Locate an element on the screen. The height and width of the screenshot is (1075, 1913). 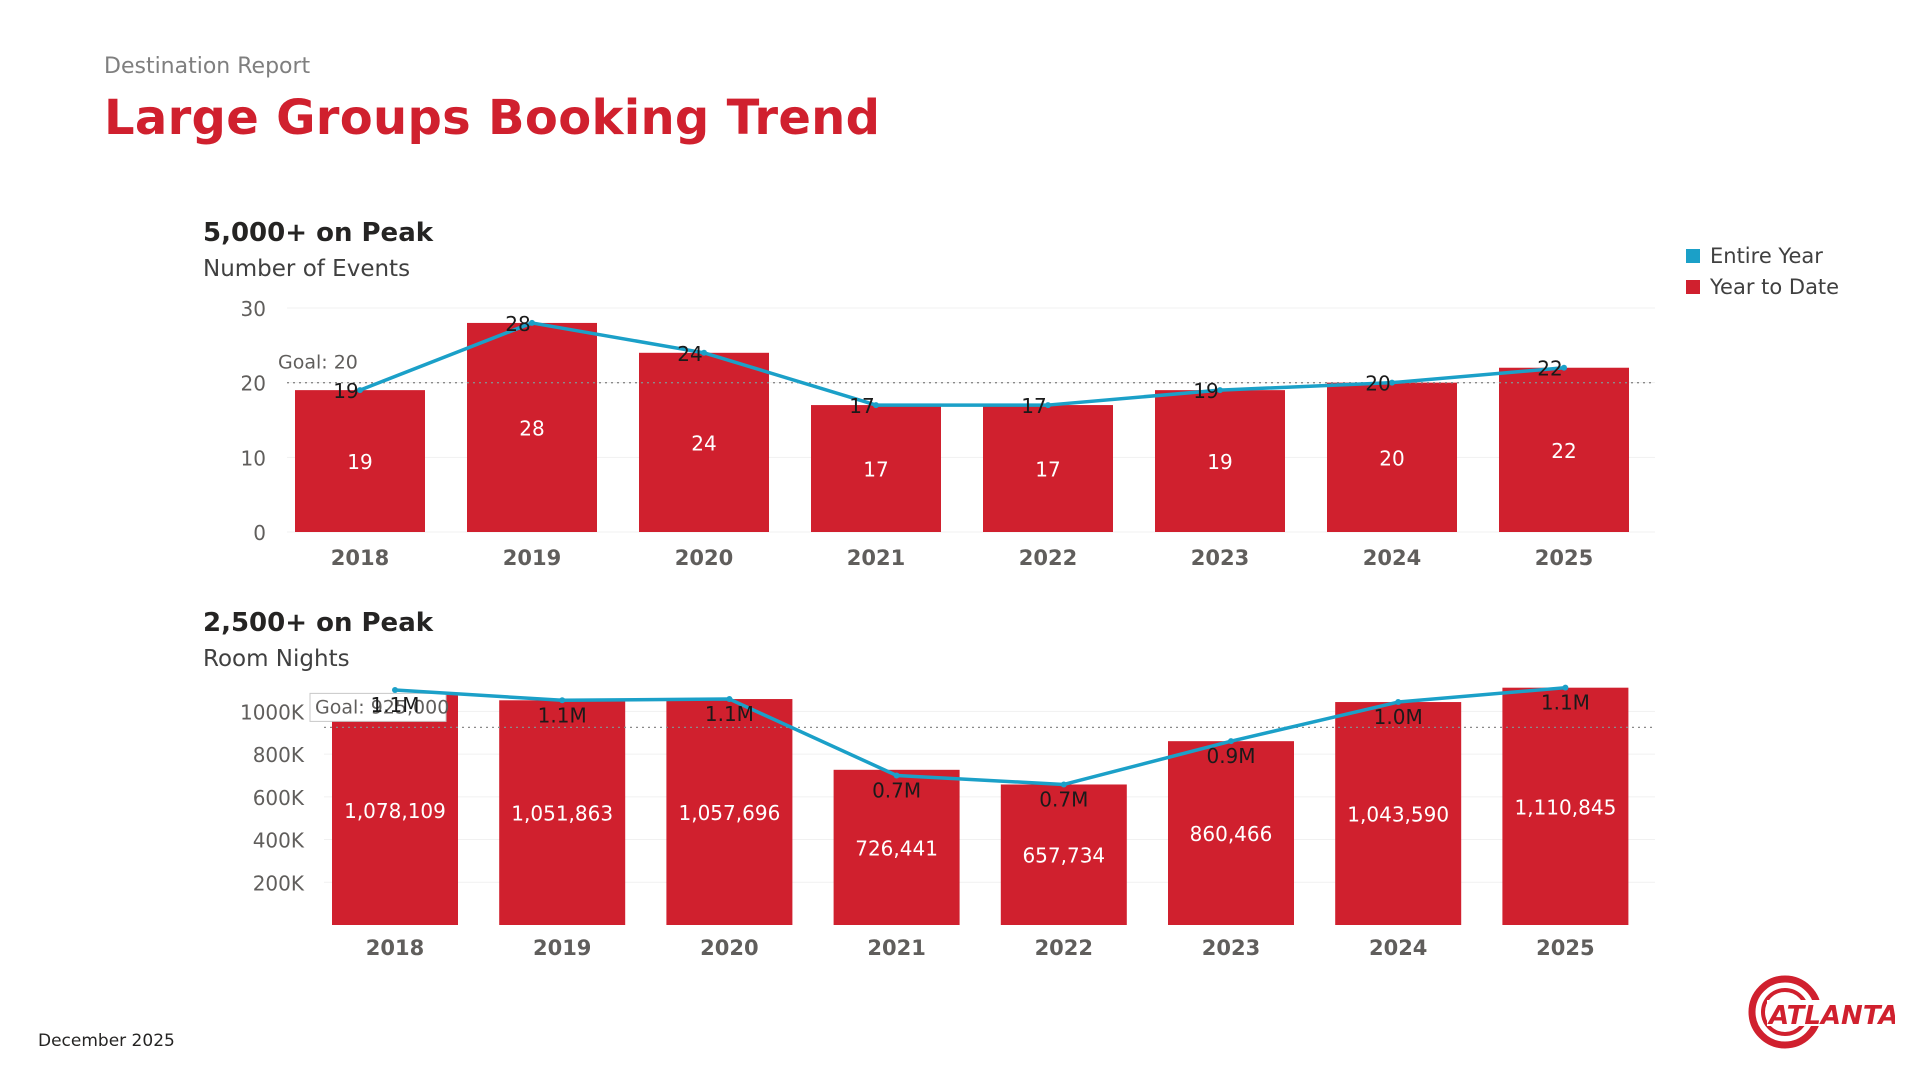
goal-label-box is located at coordinates (378, 707).